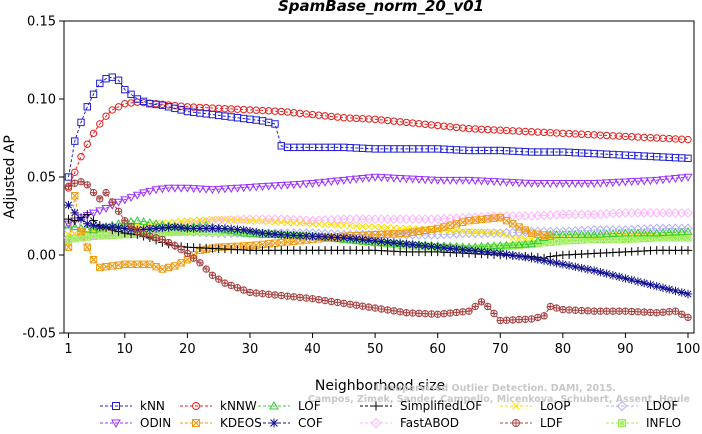 This screenshot has height=434, width=702. I want to click on x-tick-label: 40, so click(312, 349).